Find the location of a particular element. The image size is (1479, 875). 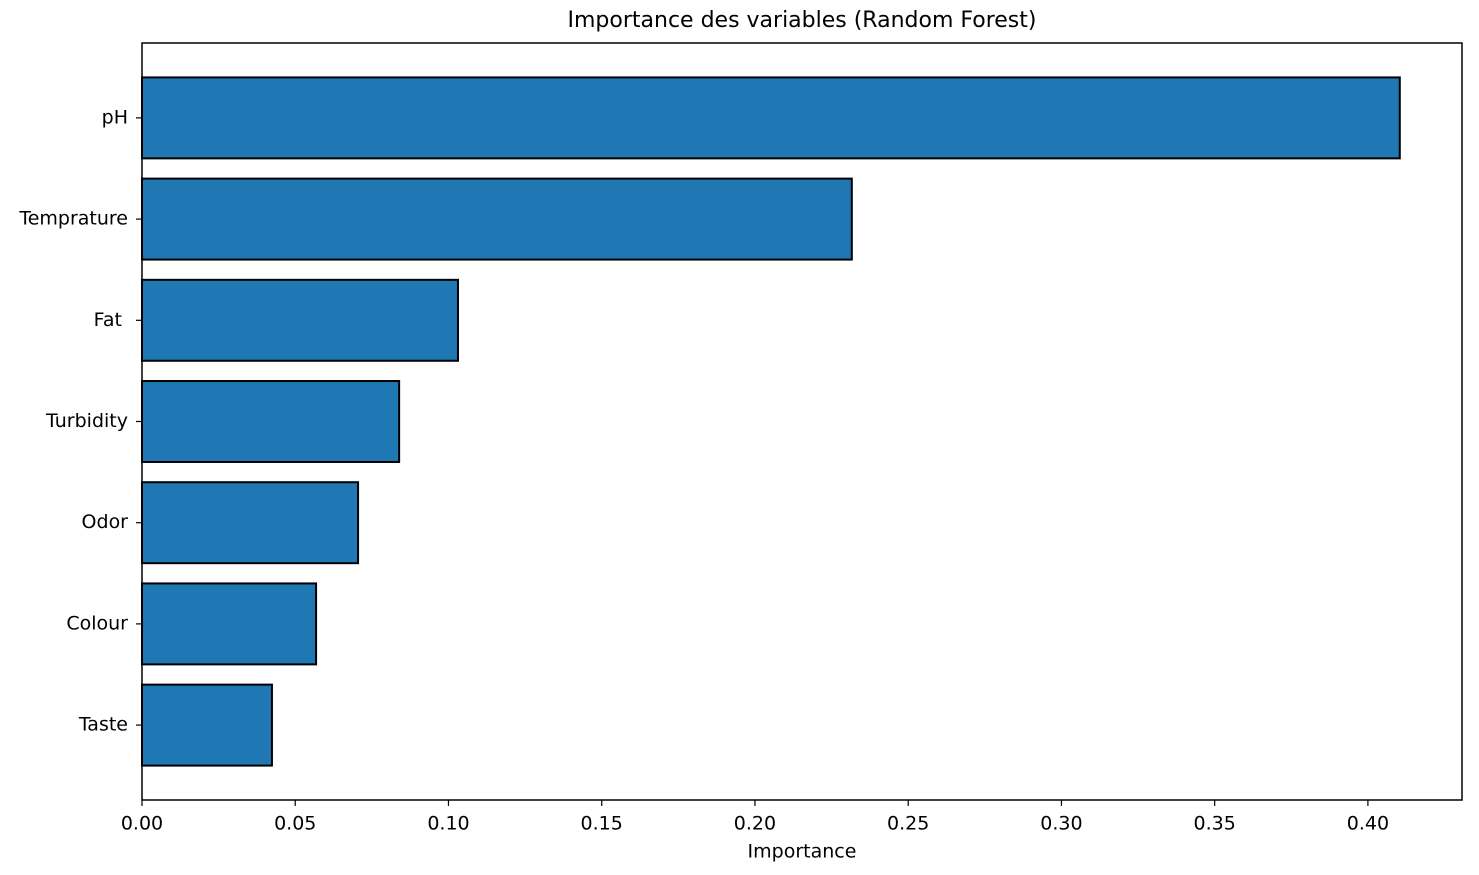

y-tick-label: Turbidity is located at coordinates (86, 421).